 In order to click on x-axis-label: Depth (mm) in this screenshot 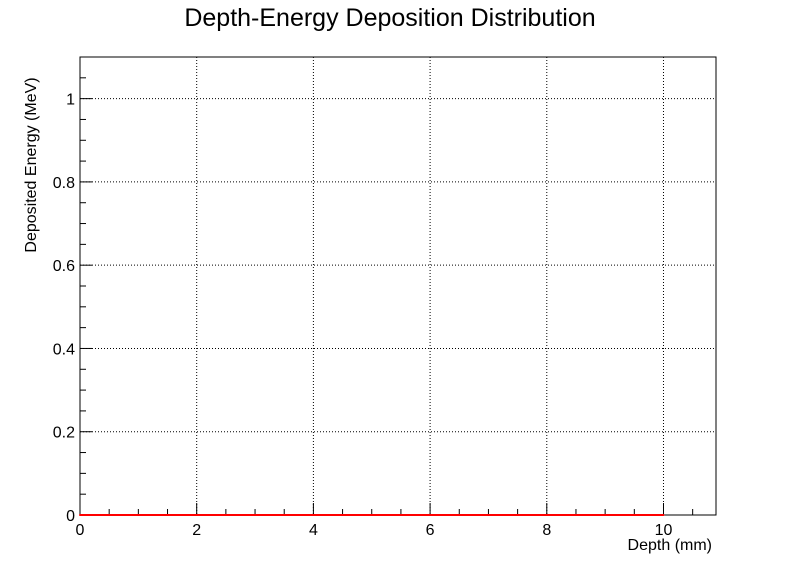, I will do `click(669, 545)`.